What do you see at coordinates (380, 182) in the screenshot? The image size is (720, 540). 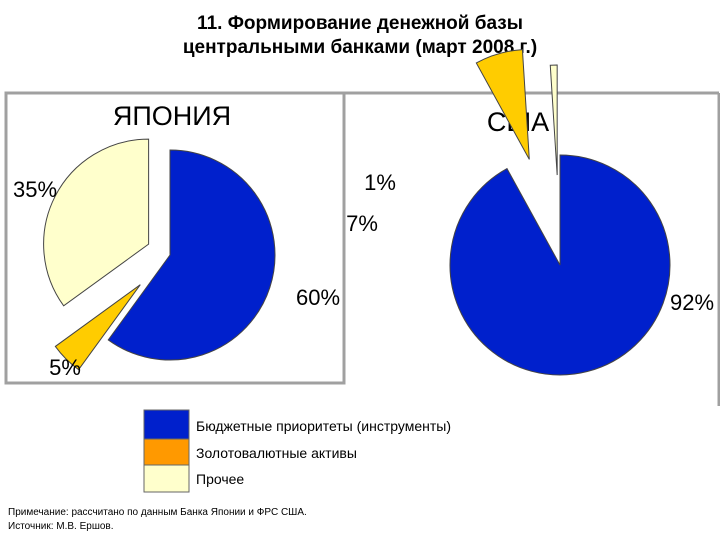 I see `usa-label-other: 1%` at bounding box center [380, 182].